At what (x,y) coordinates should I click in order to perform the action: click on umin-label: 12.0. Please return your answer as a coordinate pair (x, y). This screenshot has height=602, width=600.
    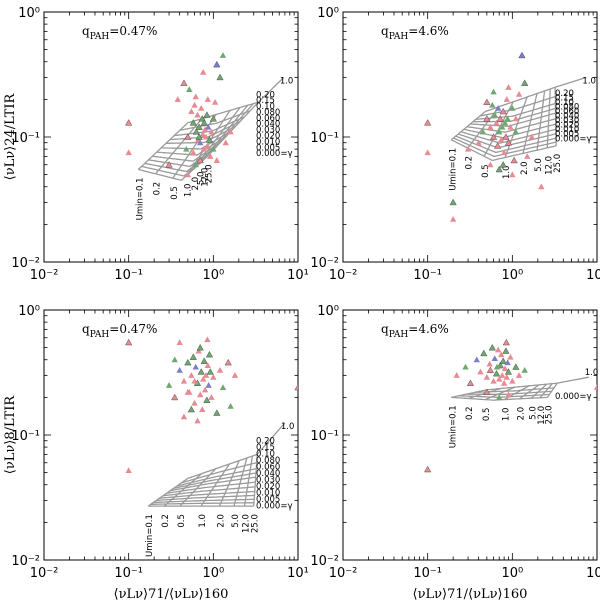
    Looking at the image, I should click on (549, 165).